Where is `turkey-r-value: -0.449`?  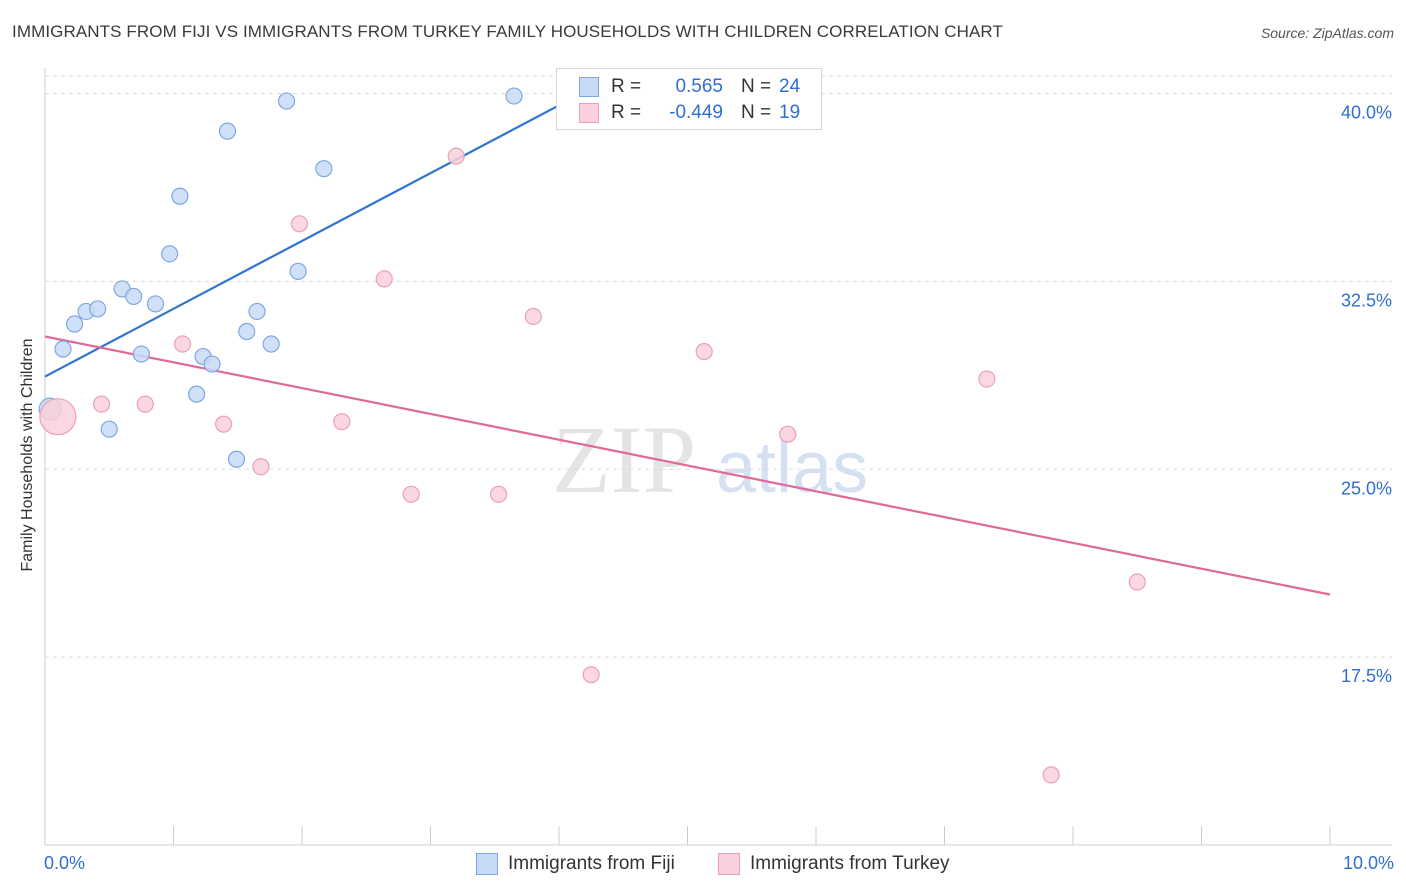
turkey-r-value: -0.449 is located at coordinates (696, 112).